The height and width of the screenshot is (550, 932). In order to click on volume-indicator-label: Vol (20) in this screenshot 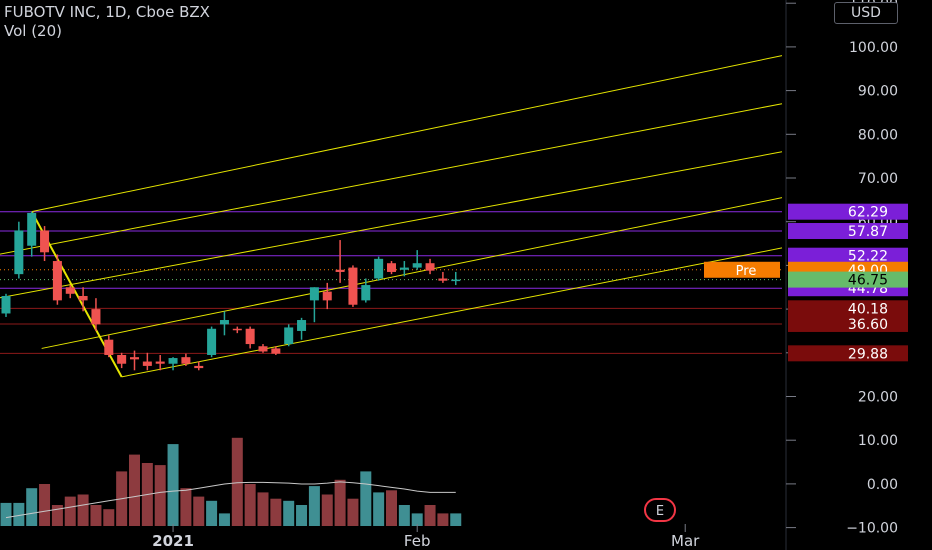, I will do `click(33, 31)`.